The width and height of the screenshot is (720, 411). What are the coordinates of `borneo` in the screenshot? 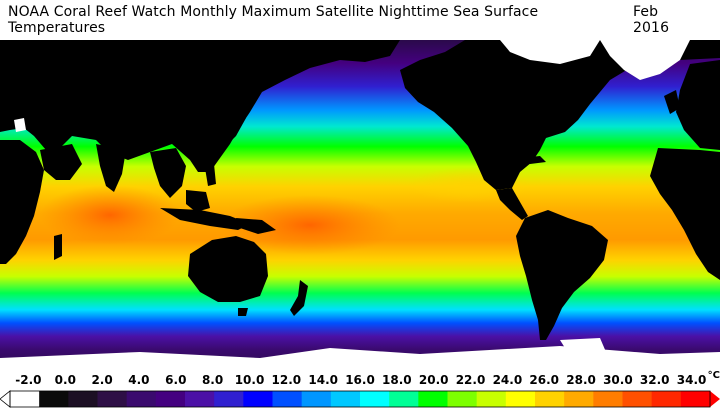 It's located at (198, 201).